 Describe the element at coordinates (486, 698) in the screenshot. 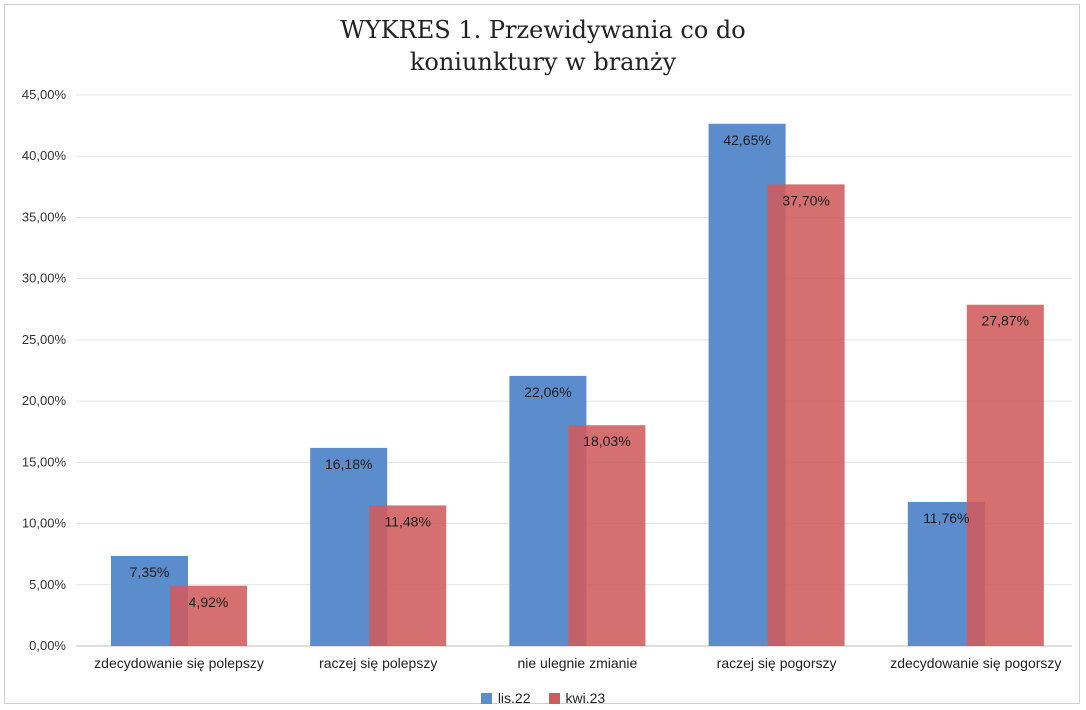

I see `legend-swatch-lis22` at that location.